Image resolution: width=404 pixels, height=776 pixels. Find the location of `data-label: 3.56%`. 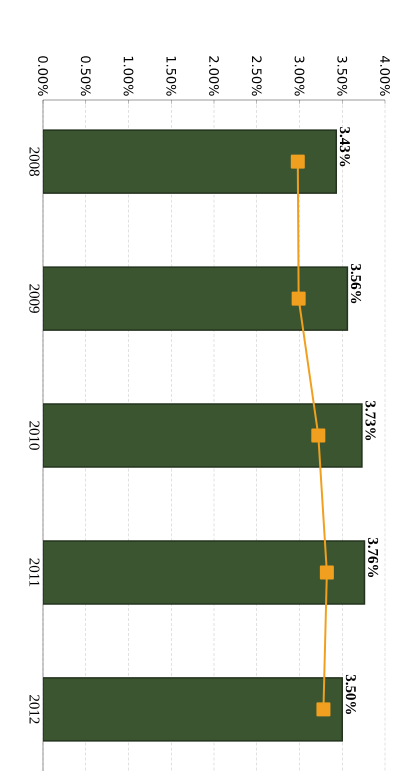

data-label: 3.56% is located at coordinates (356, 284).